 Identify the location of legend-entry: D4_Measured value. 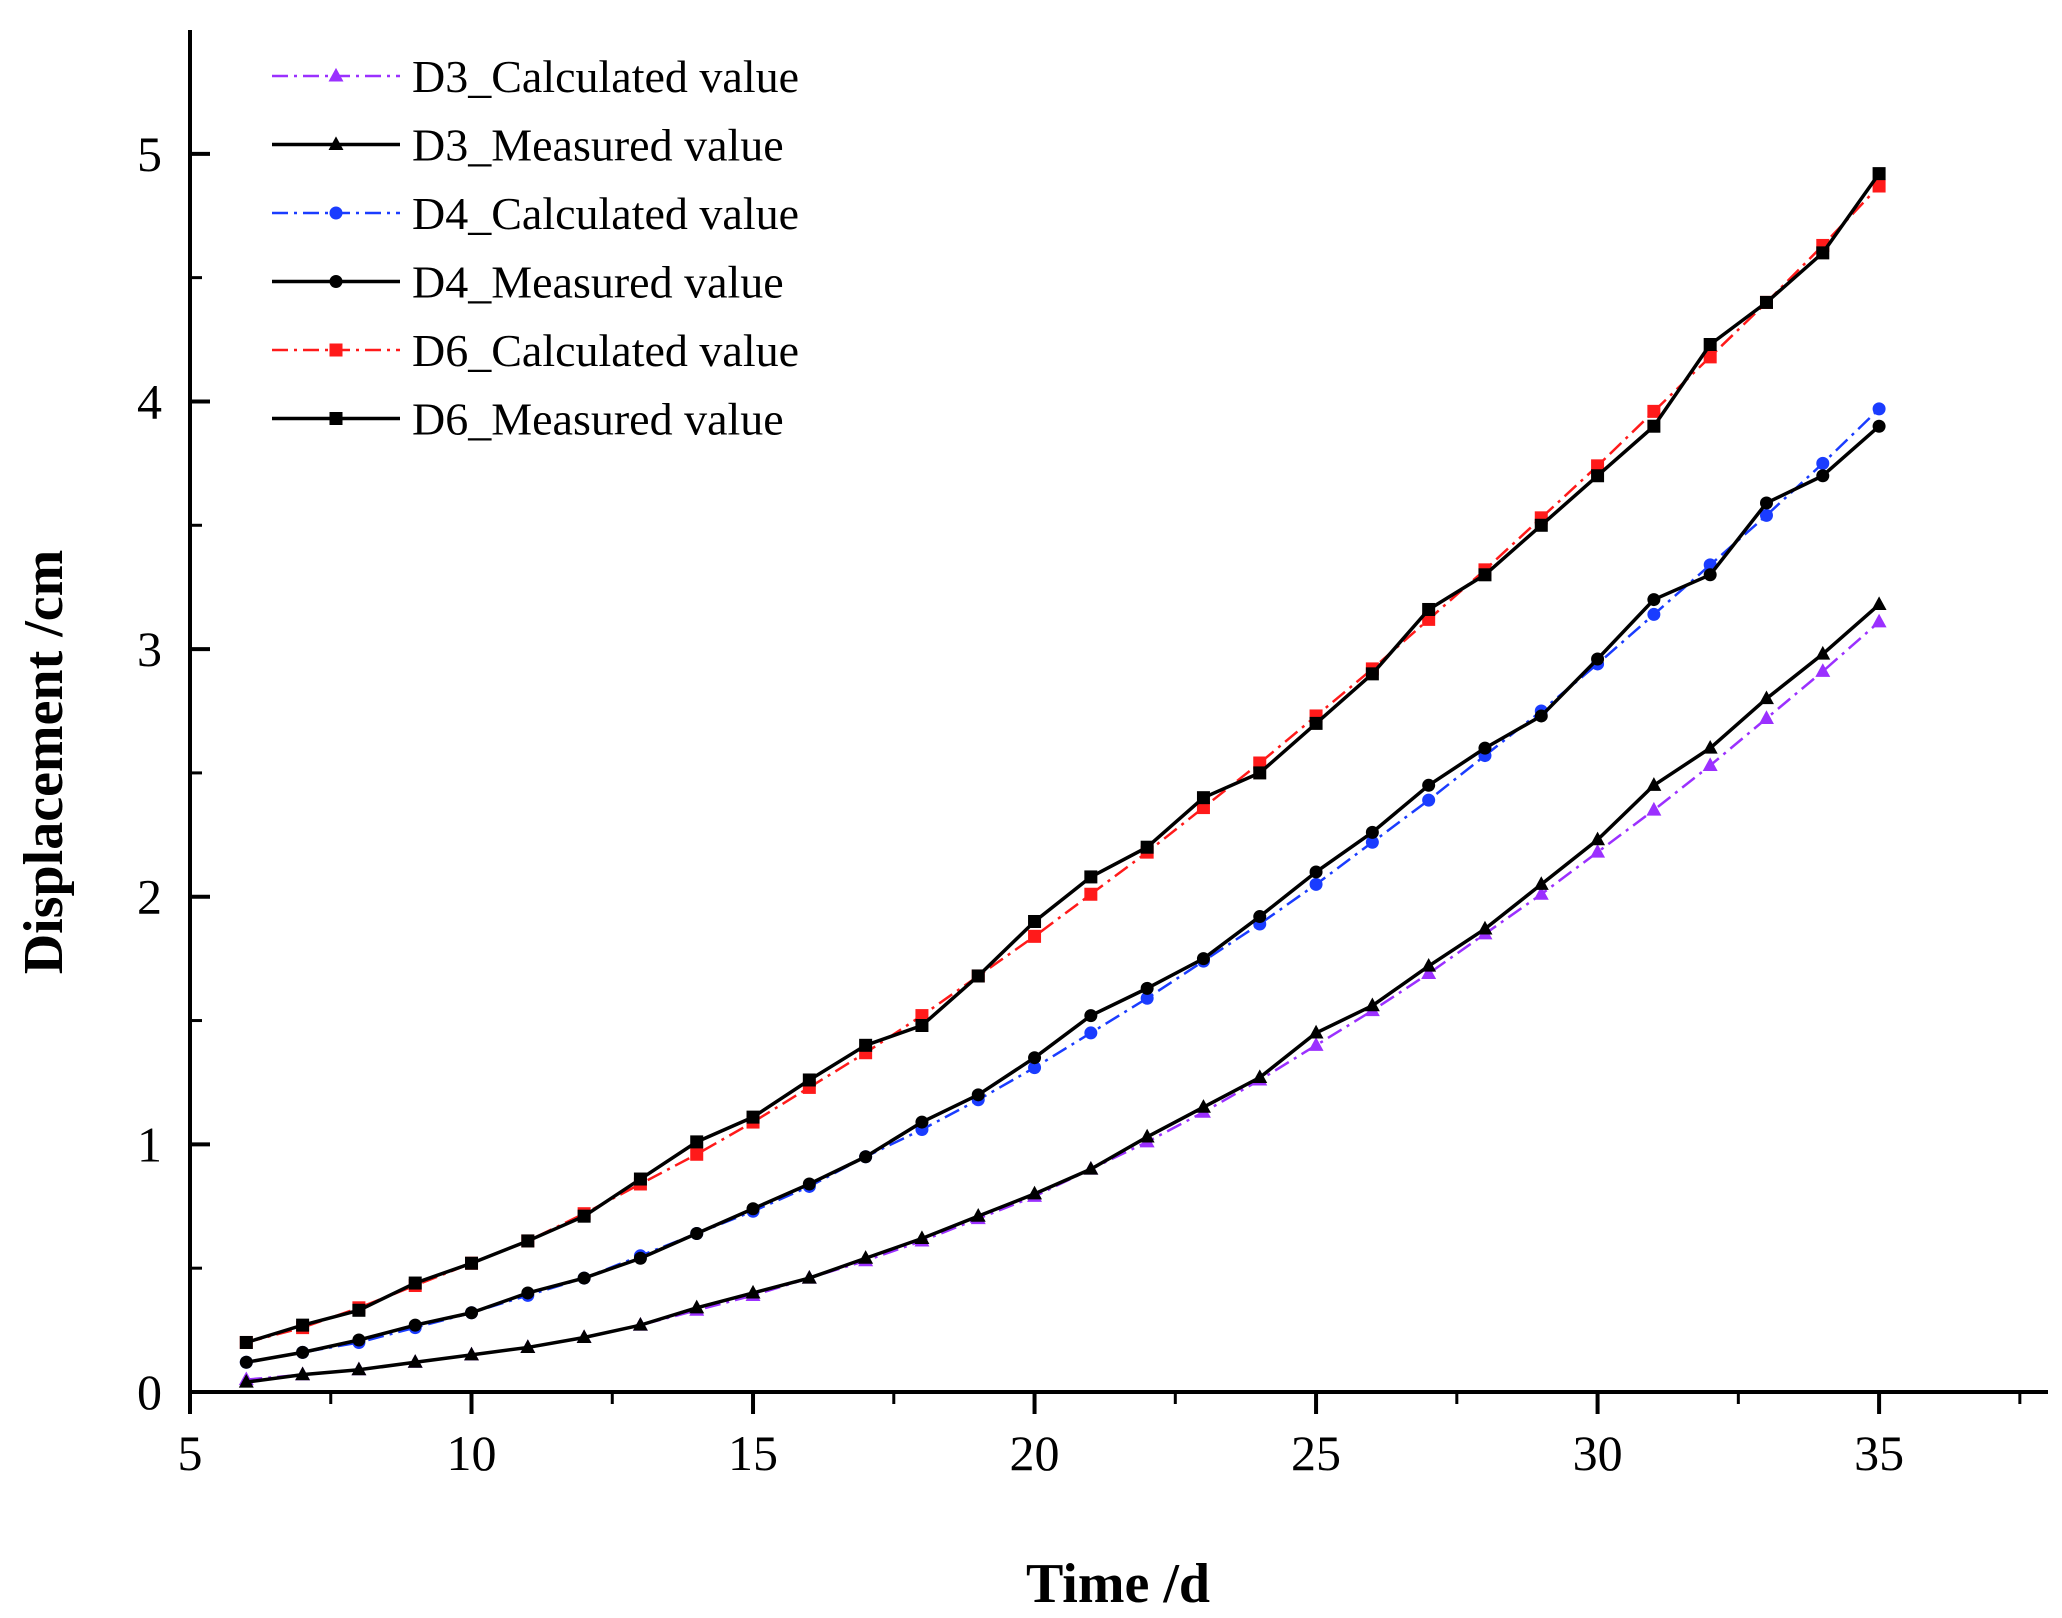
(528, 282).